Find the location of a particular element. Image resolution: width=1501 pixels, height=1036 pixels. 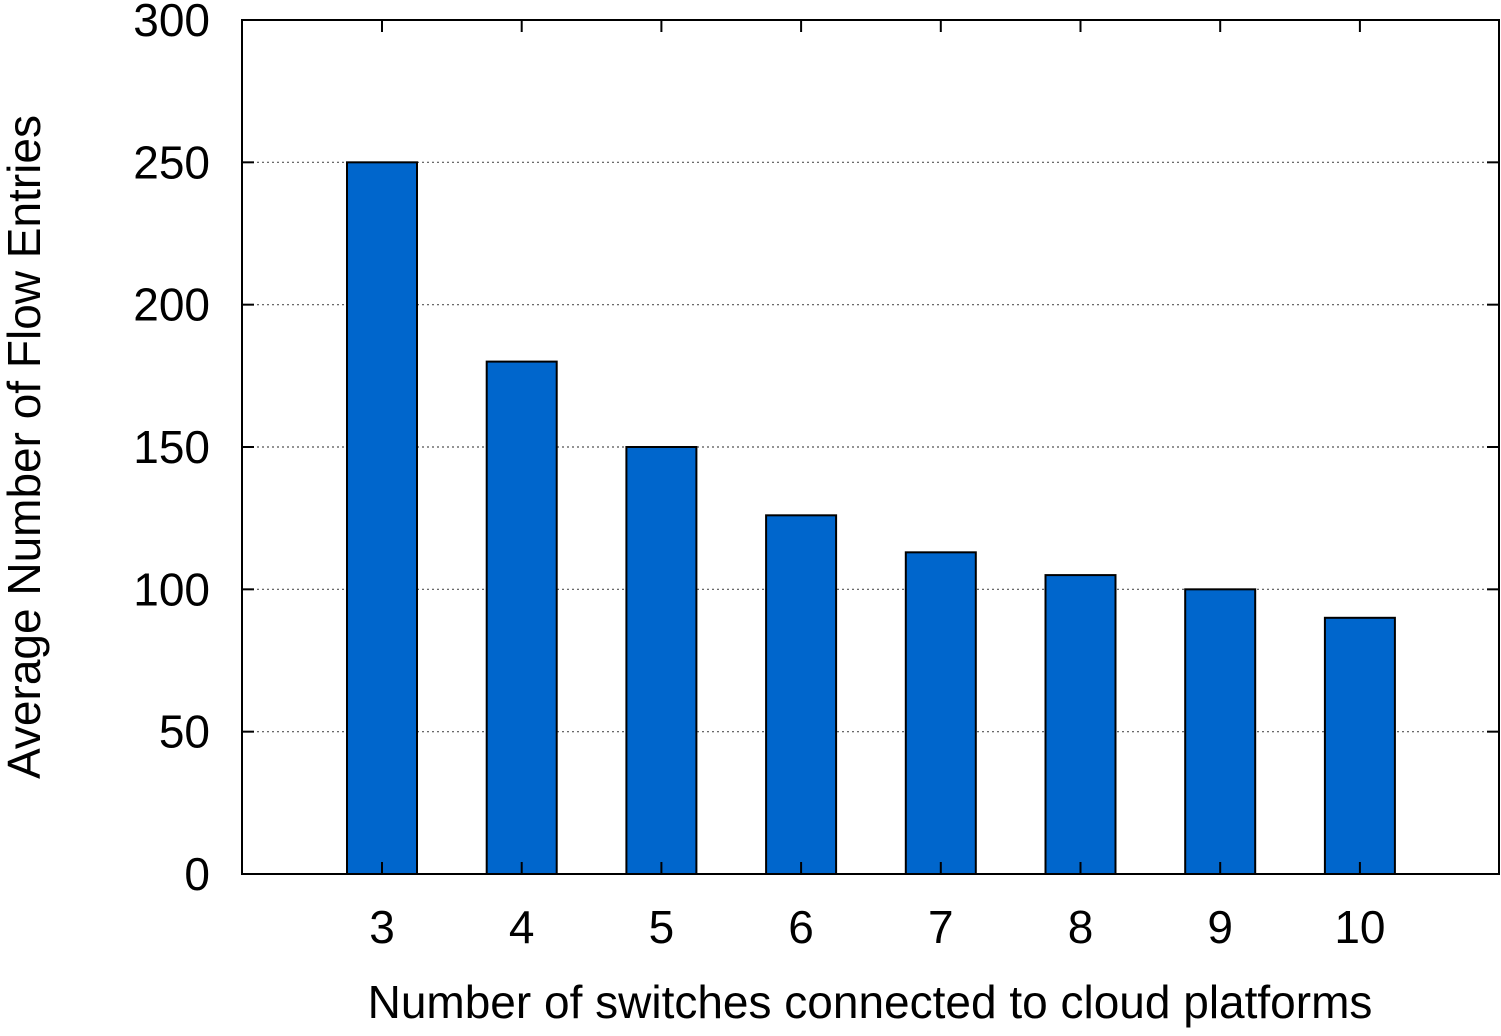

y-tick-label: 200 is located at coordinates (171, 305).